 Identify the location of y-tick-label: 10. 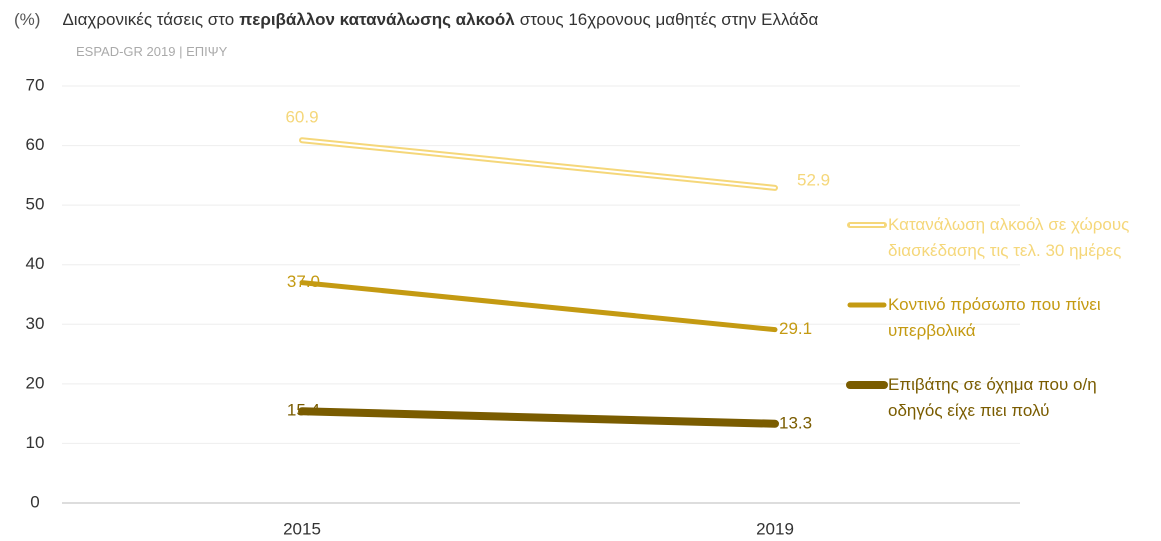
(35, 442).